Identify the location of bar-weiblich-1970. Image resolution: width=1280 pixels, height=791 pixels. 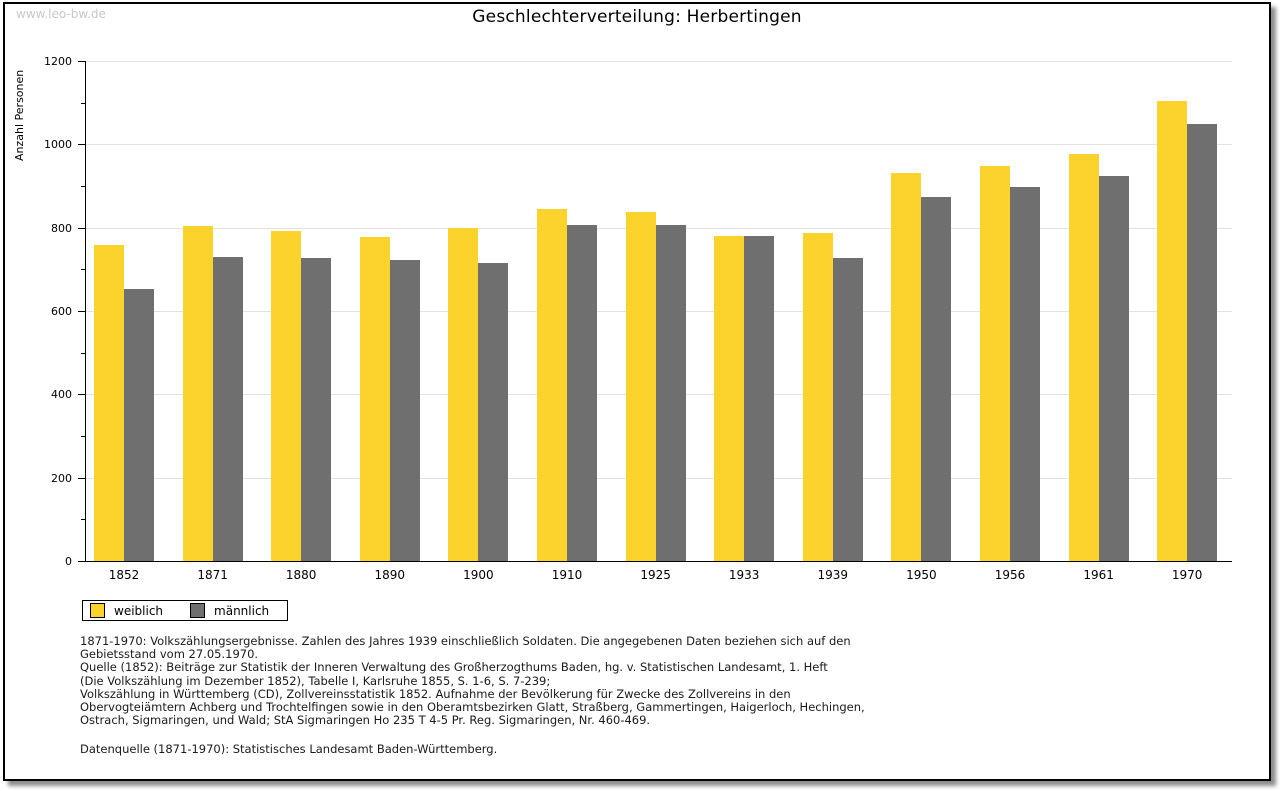
(1172, 331).